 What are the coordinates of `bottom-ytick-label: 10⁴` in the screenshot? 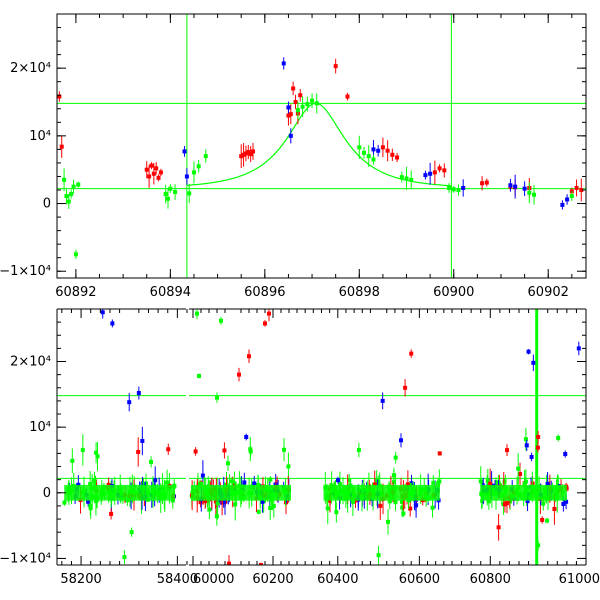 It's located at (40, 427).